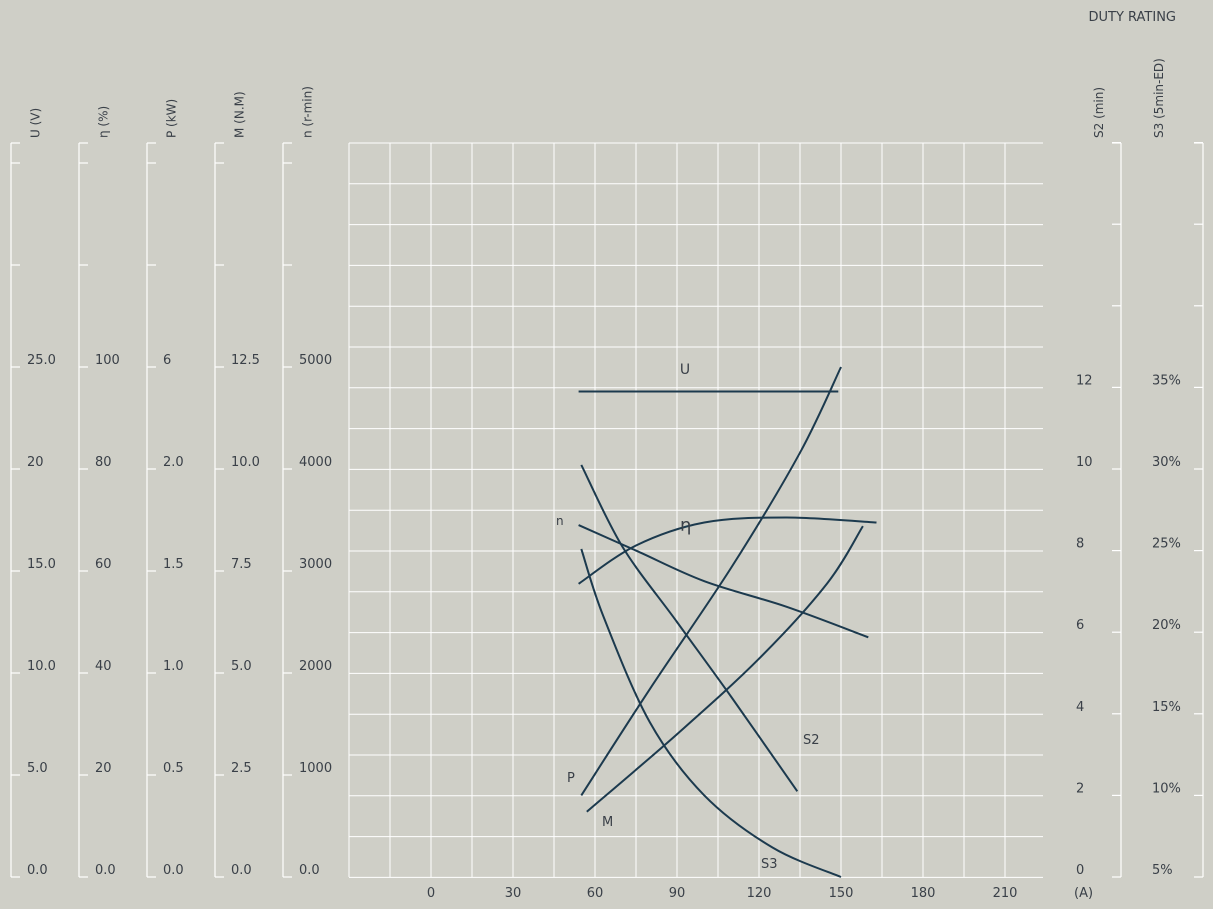 This screenshot has width=1213, height=909. I want to click on x-axis: 0 30 60 90 120 150 180 210 (A), so click(760, 893).